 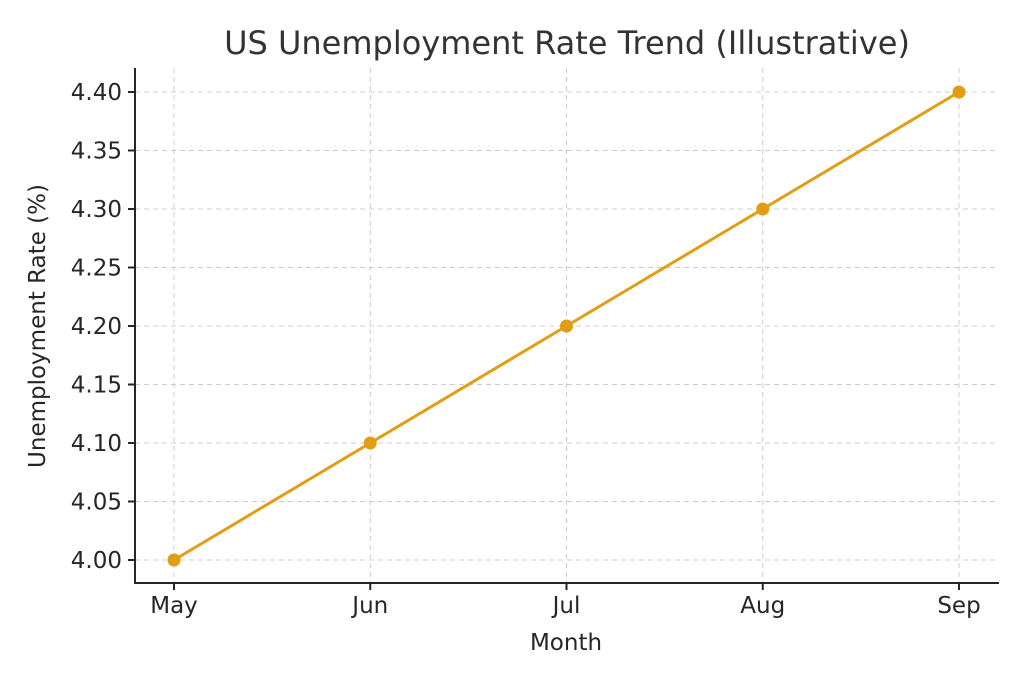 I want to click on y-axis-ticks: 4.00 4.05 4.10 4.15 4.20 4.25 4.30 4.35 4.40, so click(x=103, y=327).